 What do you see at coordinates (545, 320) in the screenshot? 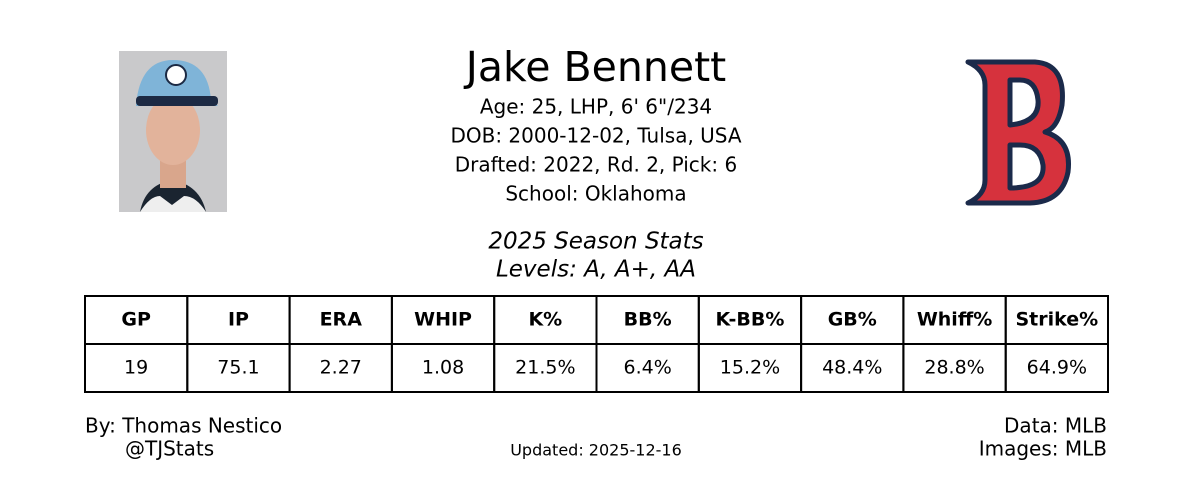
I see `column-header: K%` at bounding box center [545, 320].